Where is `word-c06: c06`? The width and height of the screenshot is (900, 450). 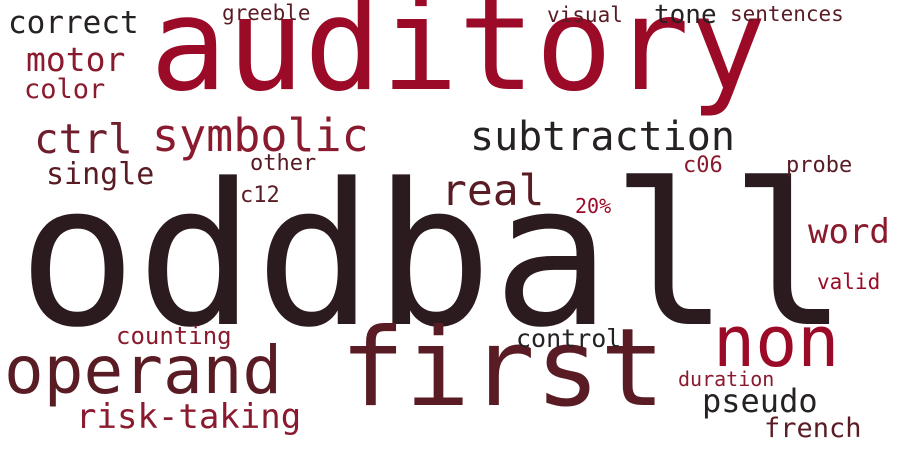 word-c06: c06 is located at coordinates (703, 165).